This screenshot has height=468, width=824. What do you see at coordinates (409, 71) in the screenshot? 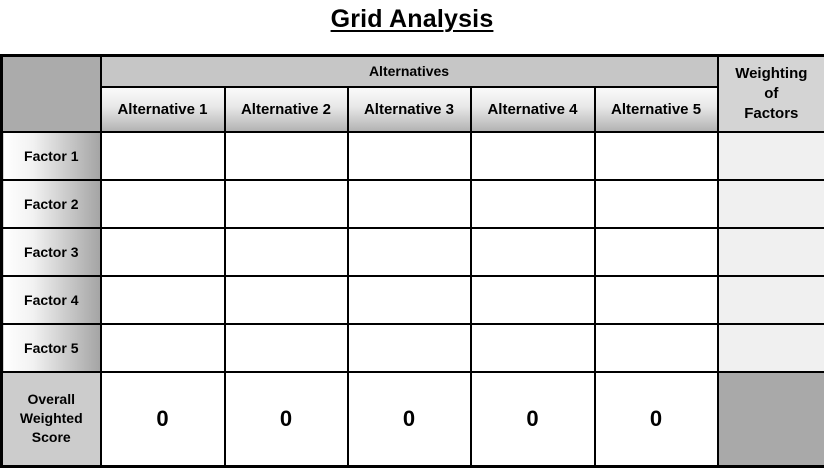
I see `alternatives-header: Alternatives` at bounding box center [409, 71].